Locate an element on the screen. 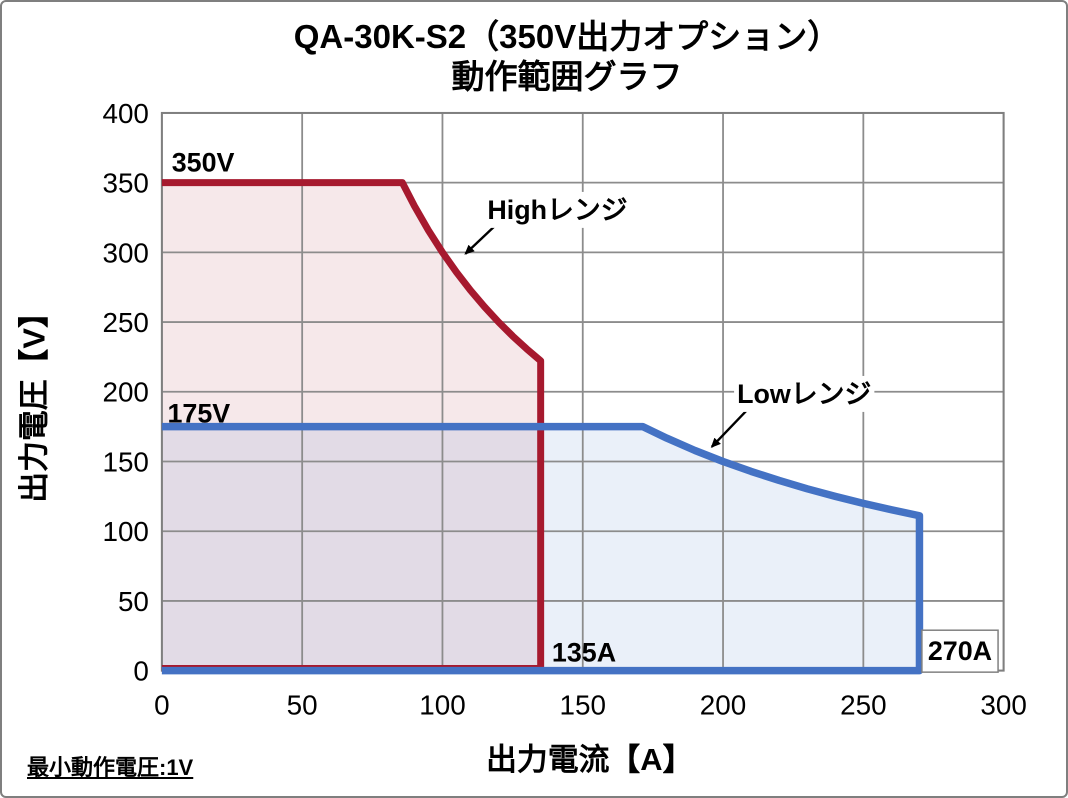 The width and height of the screenshot is (1068, 798). label-270a: 270A is located at coordinates (960, 651).